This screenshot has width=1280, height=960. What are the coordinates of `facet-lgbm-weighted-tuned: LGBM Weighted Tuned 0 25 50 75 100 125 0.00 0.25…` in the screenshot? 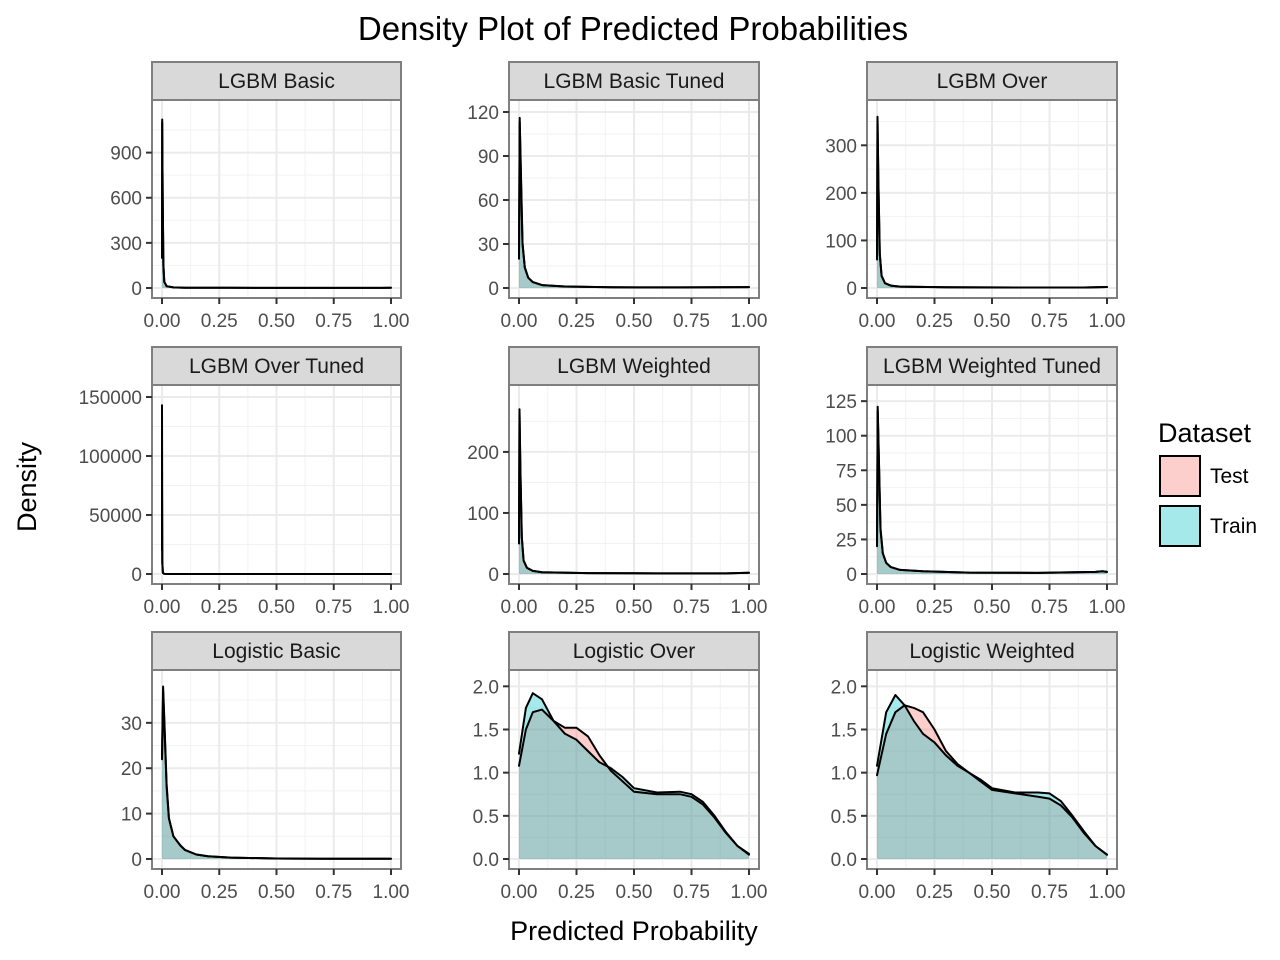 It's located at (975, 482).